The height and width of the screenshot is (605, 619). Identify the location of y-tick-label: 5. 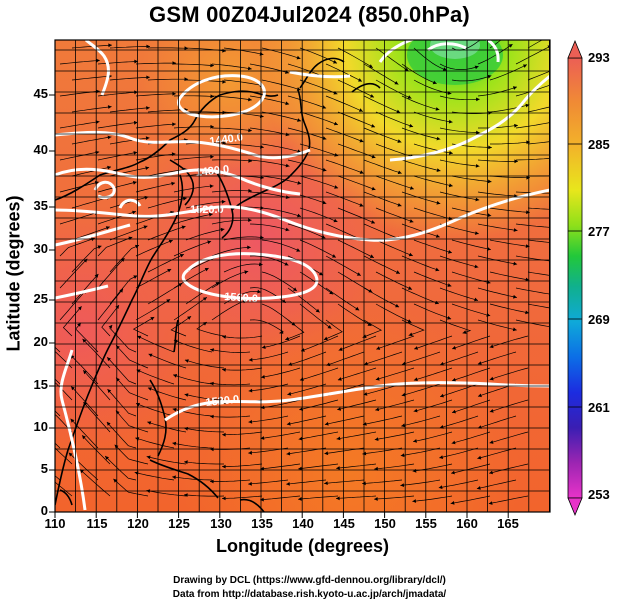
(44, 468).